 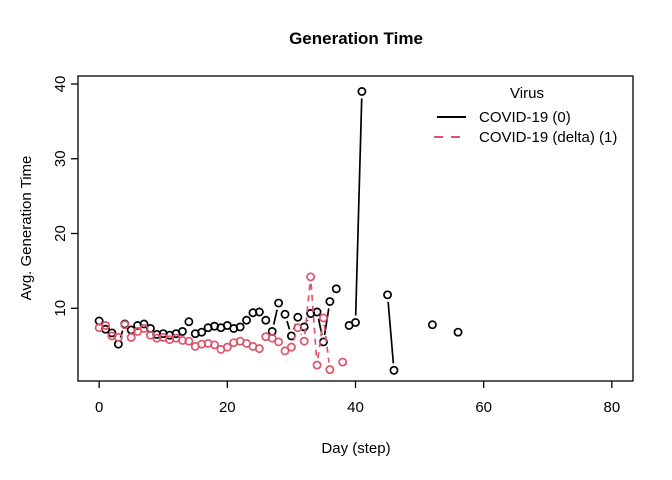 What do you see at coordinates (26, 228) in the screenshot?
I see `y-axis-label: Avg. Generation Time` at bounding box center [26, 228].